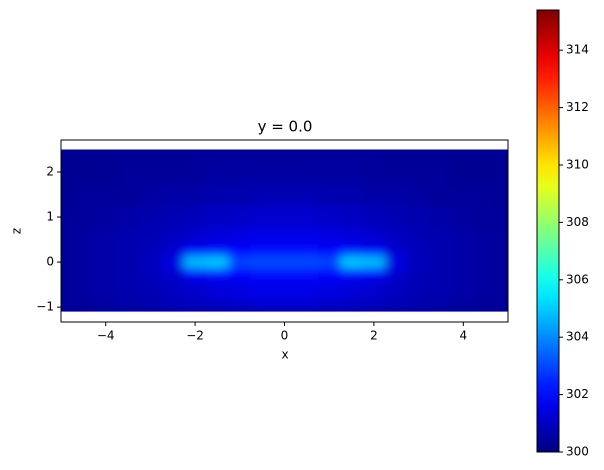 The width and height of the screenshot is (604, 470). Describe the element at coordinates (577, 279) in the screenshot. I see `colorbar-tick-label: 306` at that location.